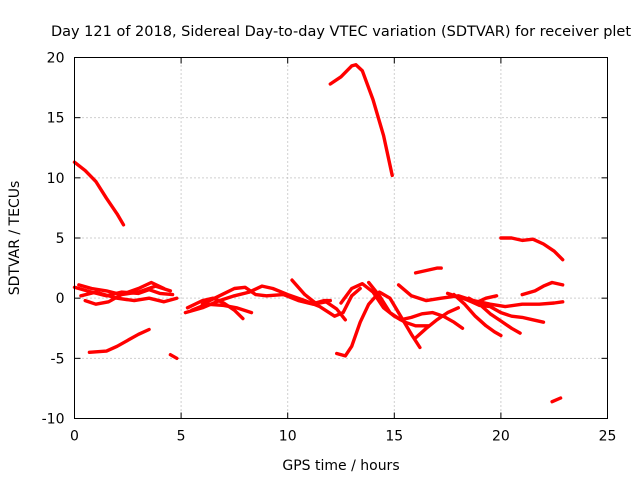 The image size is (640, 480). I want to click on y-tick-label: 15, so click(56, 119).